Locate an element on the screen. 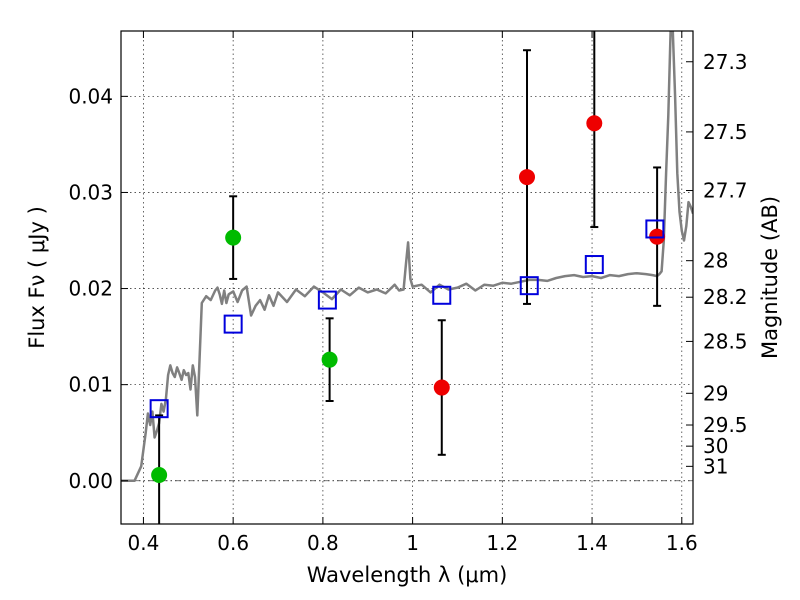  right-tick-label: 30 is located at coordinates (715, 446).